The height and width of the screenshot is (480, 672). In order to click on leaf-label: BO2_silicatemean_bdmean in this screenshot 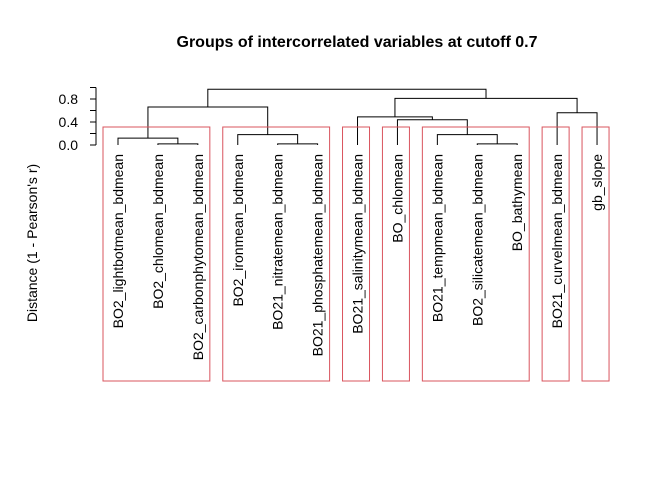, I will do `click(477, 240)`.